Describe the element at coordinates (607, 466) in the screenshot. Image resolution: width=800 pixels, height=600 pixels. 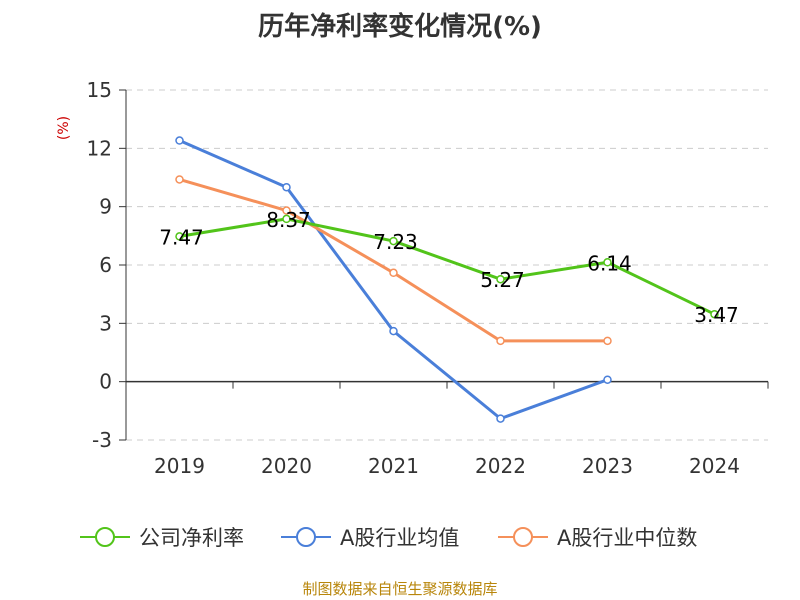
I see `x-tick-label: 2023` at that location.